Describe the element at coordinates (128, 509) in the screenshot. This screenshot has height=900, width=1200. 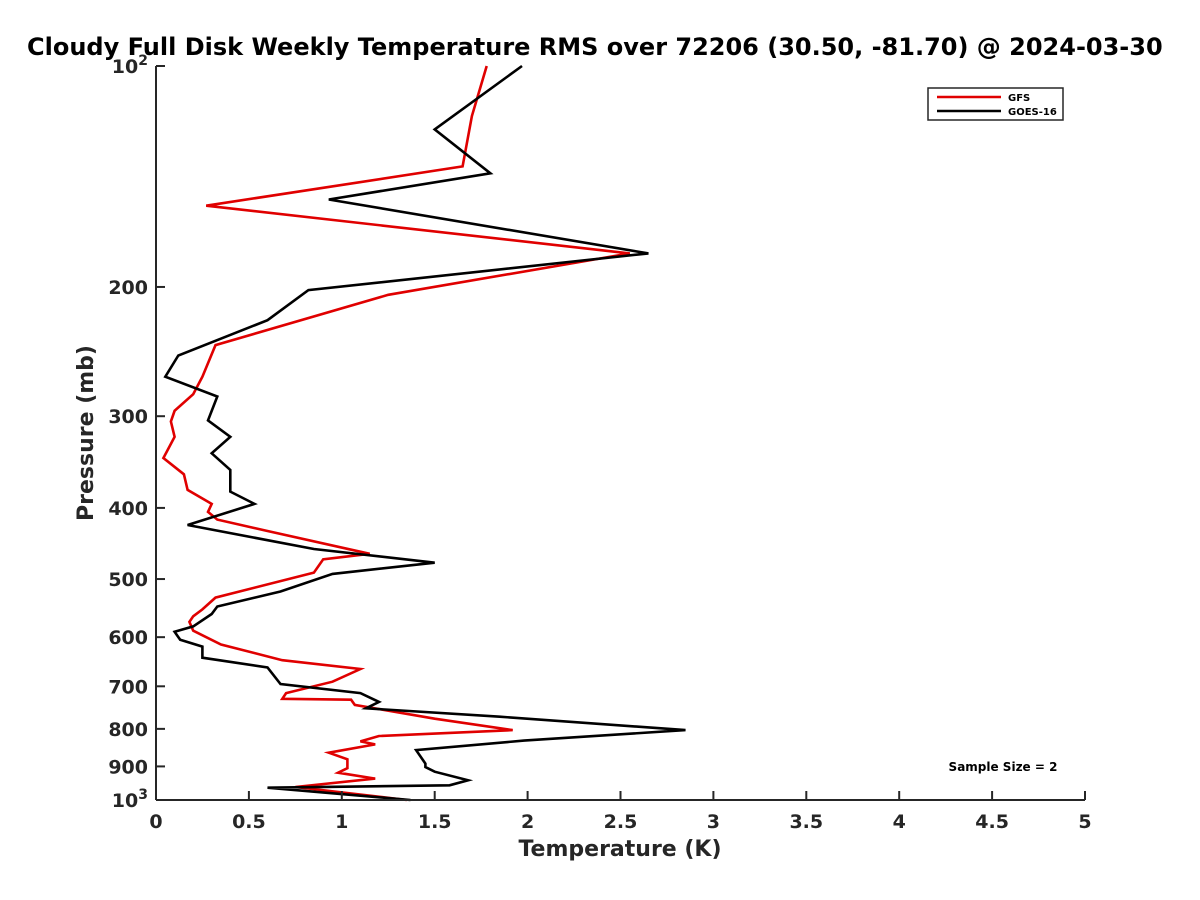
I see `y-tick-label: 400` at that location.